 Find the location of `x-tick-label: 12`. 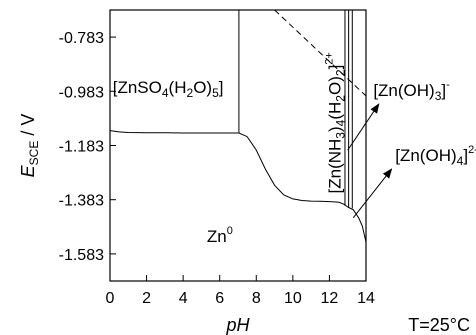

x-tick-label: 12 is located at coordinates (330, 298).